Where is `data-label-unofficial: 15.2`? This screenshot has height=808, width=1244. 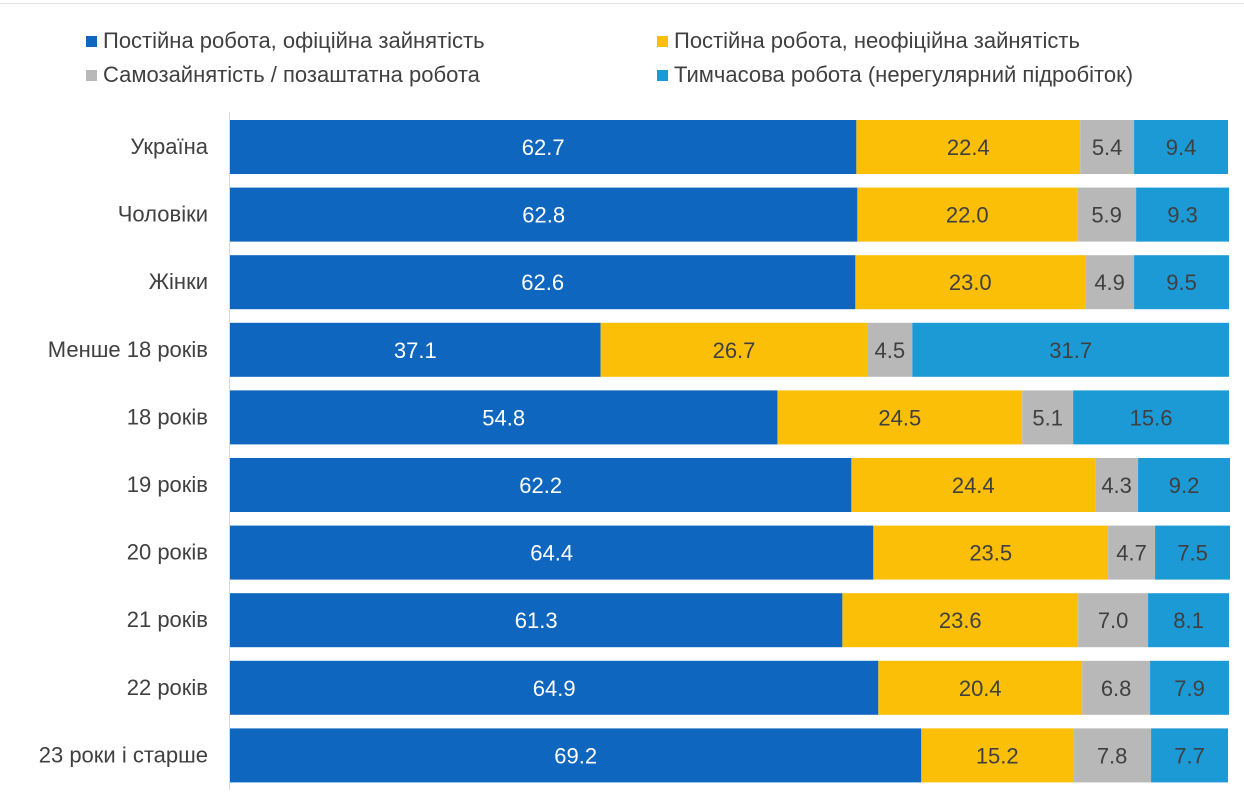 data-label-unofficial: 15.2 is located at coordinates (997, 755).